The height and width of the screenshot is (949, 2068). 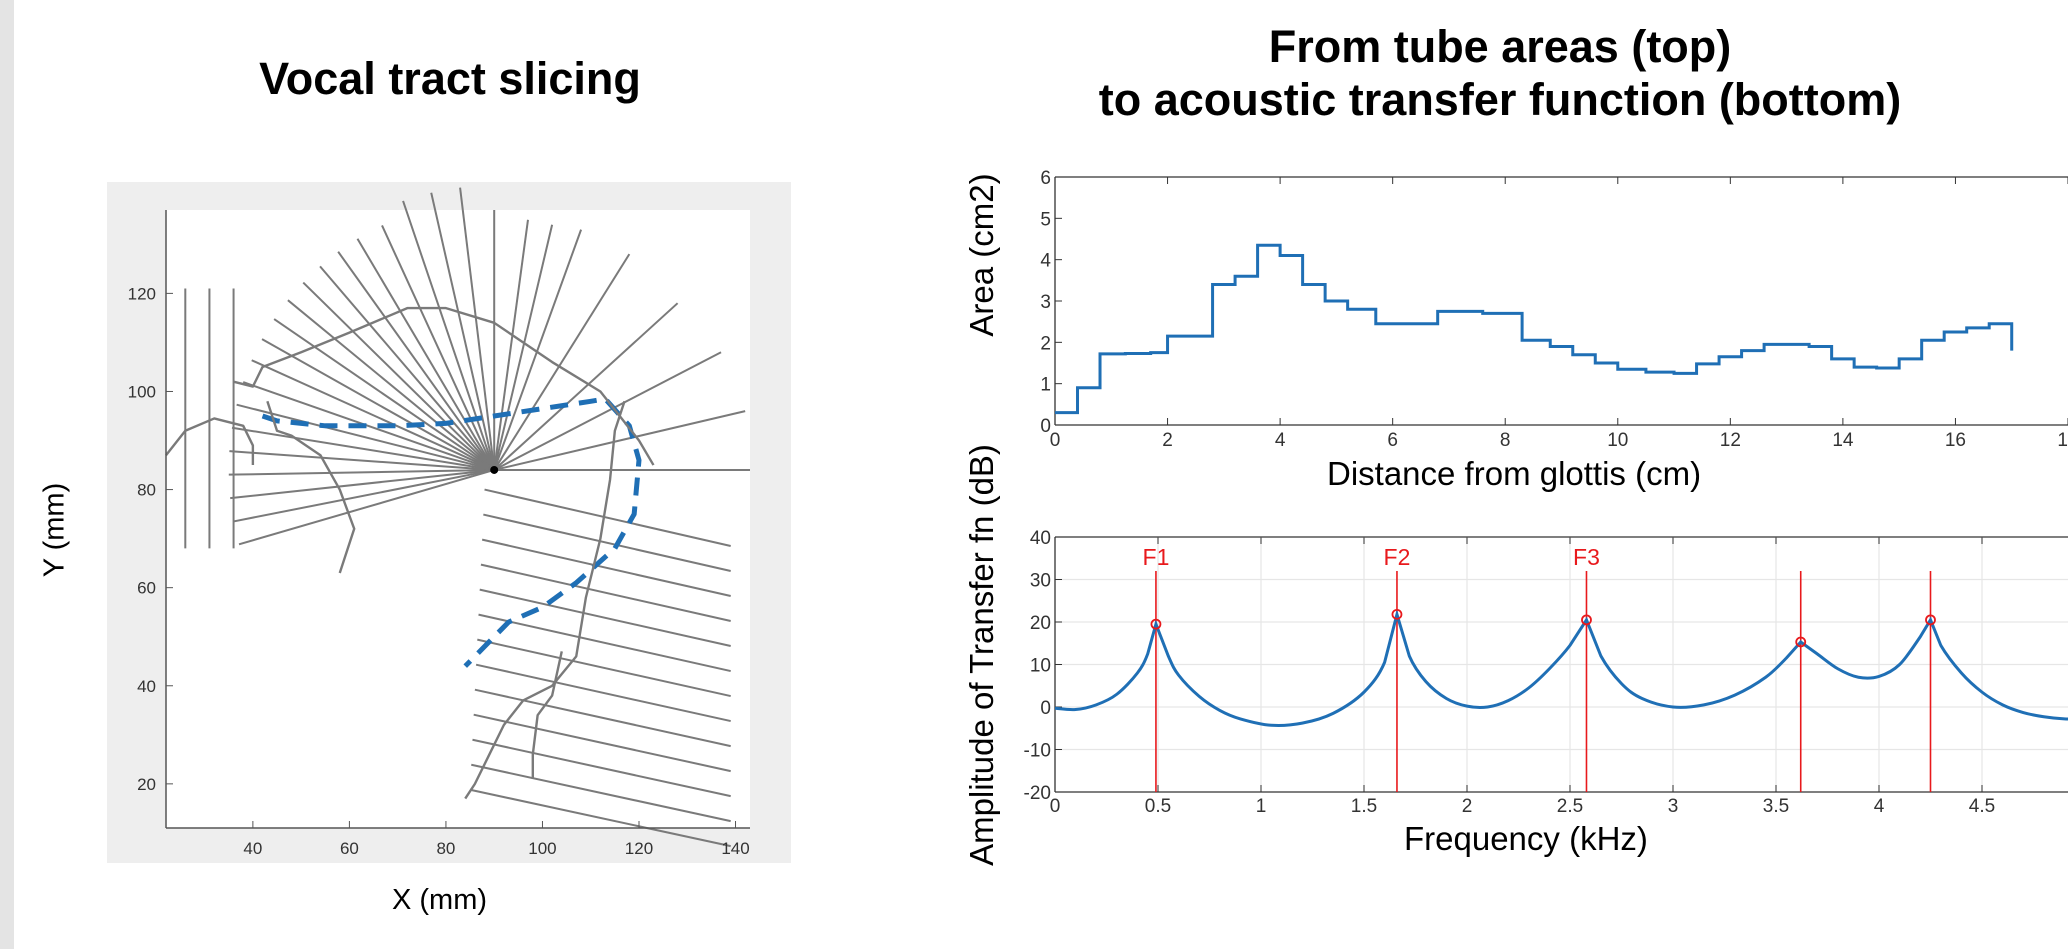 I want to click on formant-label: F1, so click(x=1156, y=557).